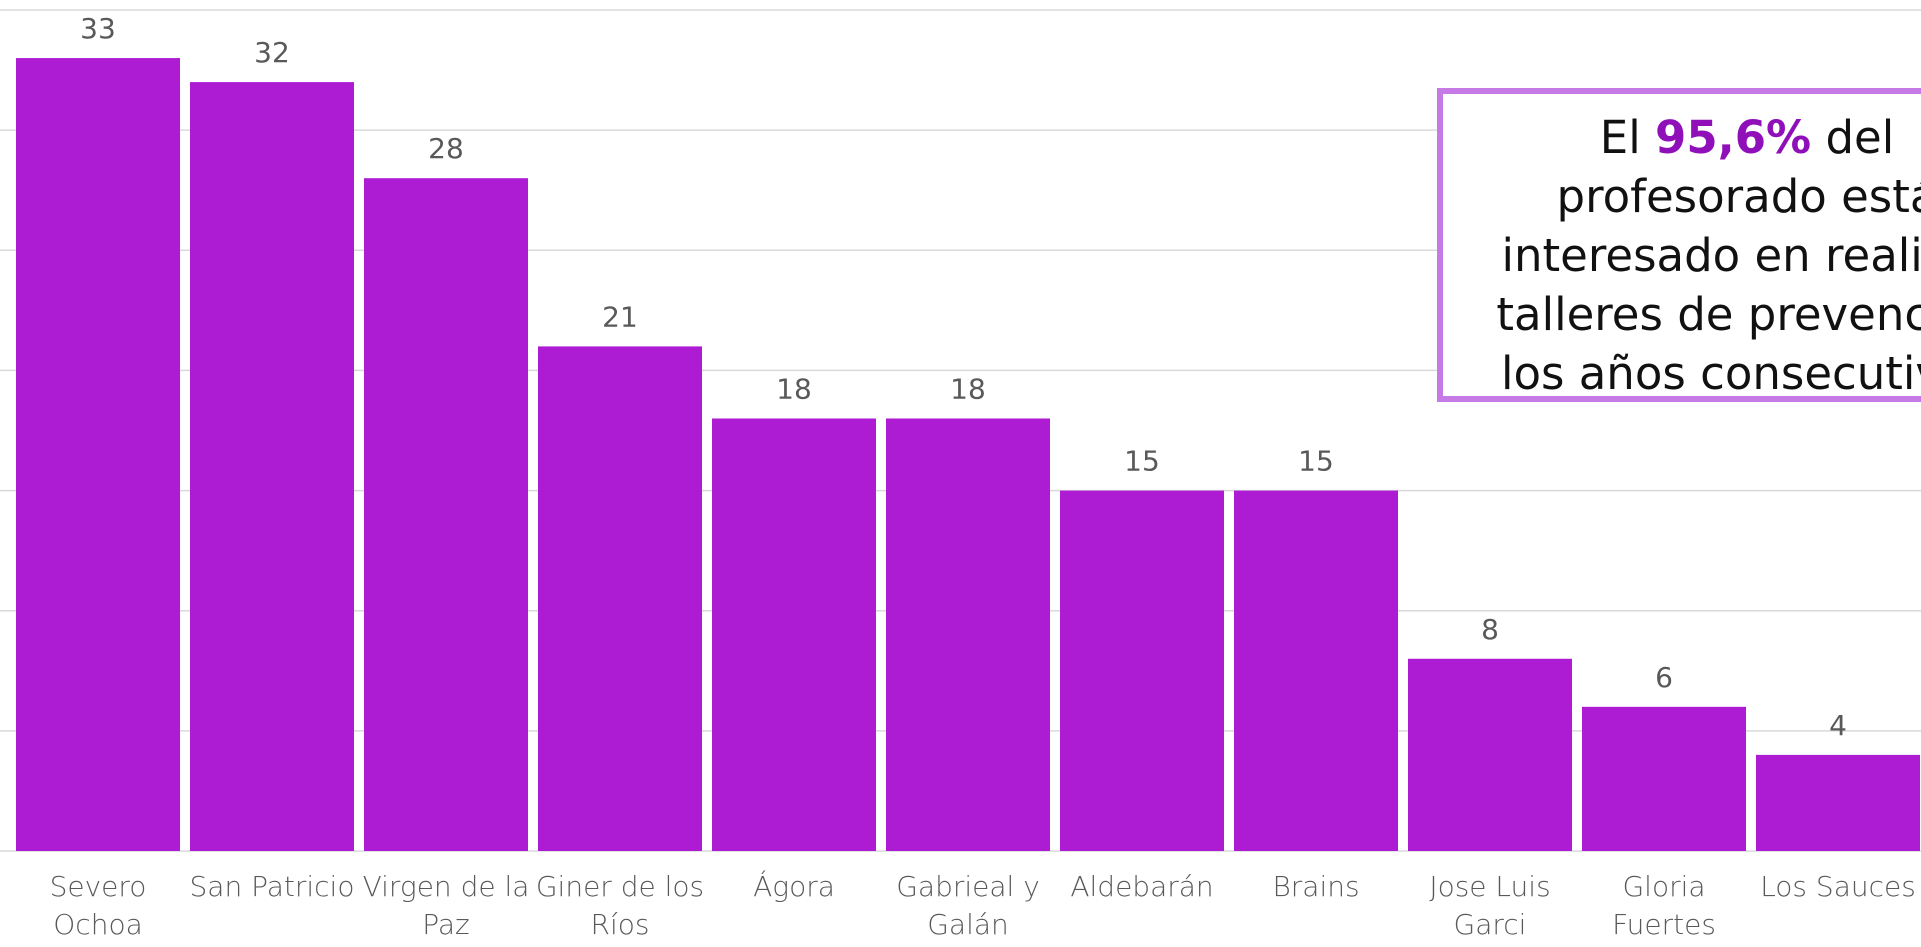  I want to click on annotation-line: El 95,6% del, so click(1682, 137).